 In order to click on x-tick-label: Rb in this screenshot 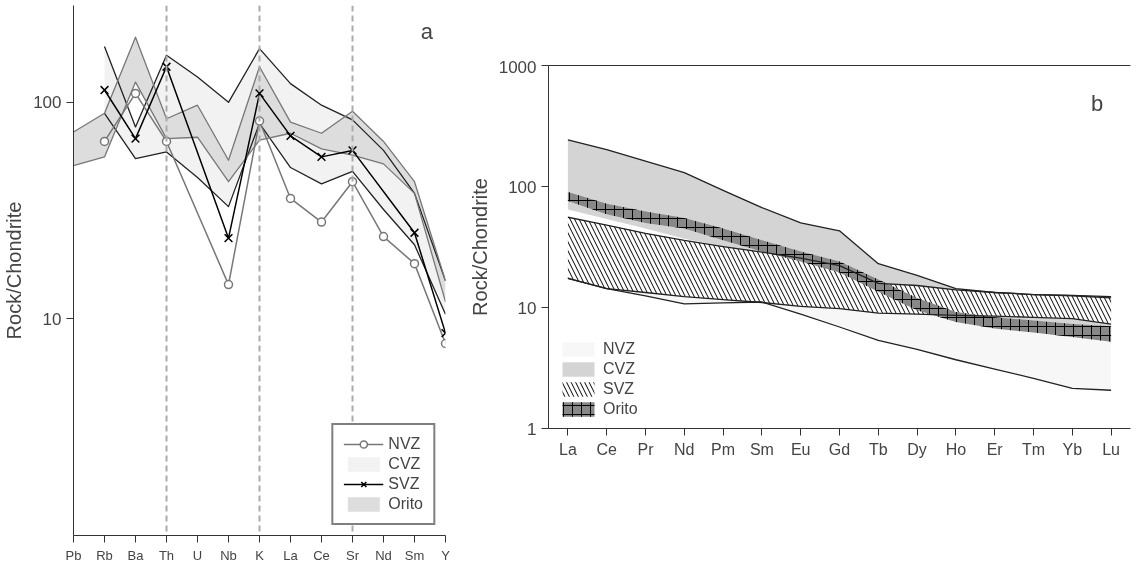, I will do `click(104, 555)`.